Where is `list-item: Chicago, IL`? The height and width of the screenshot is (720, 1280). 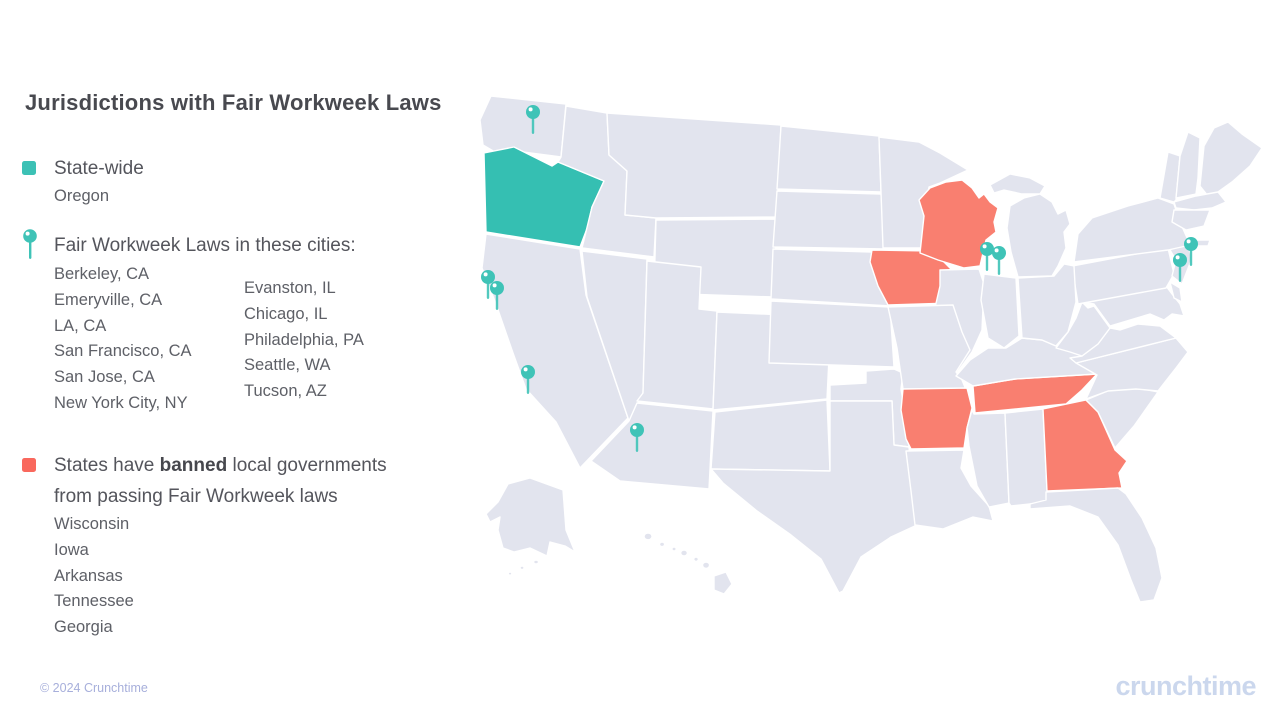 list-item: Chicago, IL is located at coordinates (286, 313).